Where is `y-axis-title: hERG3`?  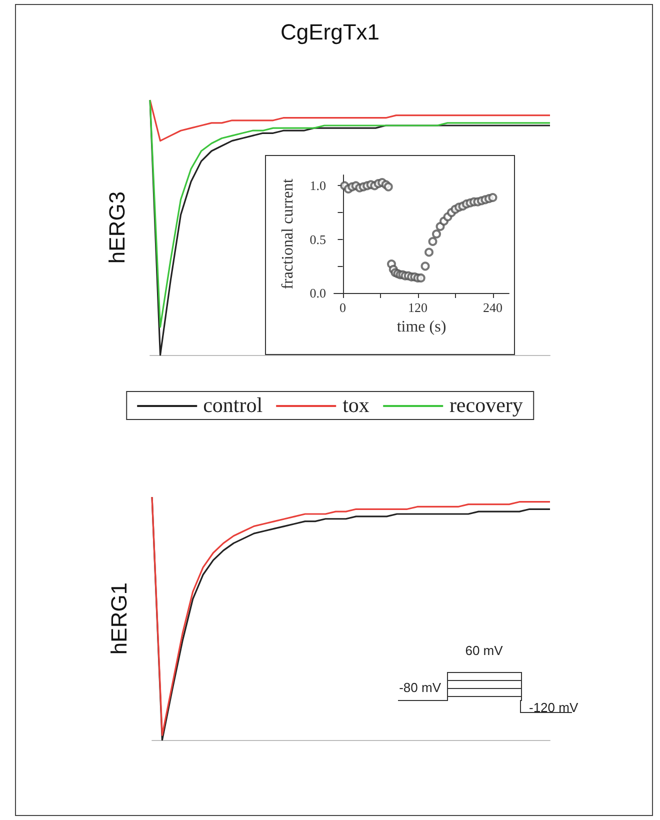
y-axis-title: hERG3 is located at coordinates (117, 227).